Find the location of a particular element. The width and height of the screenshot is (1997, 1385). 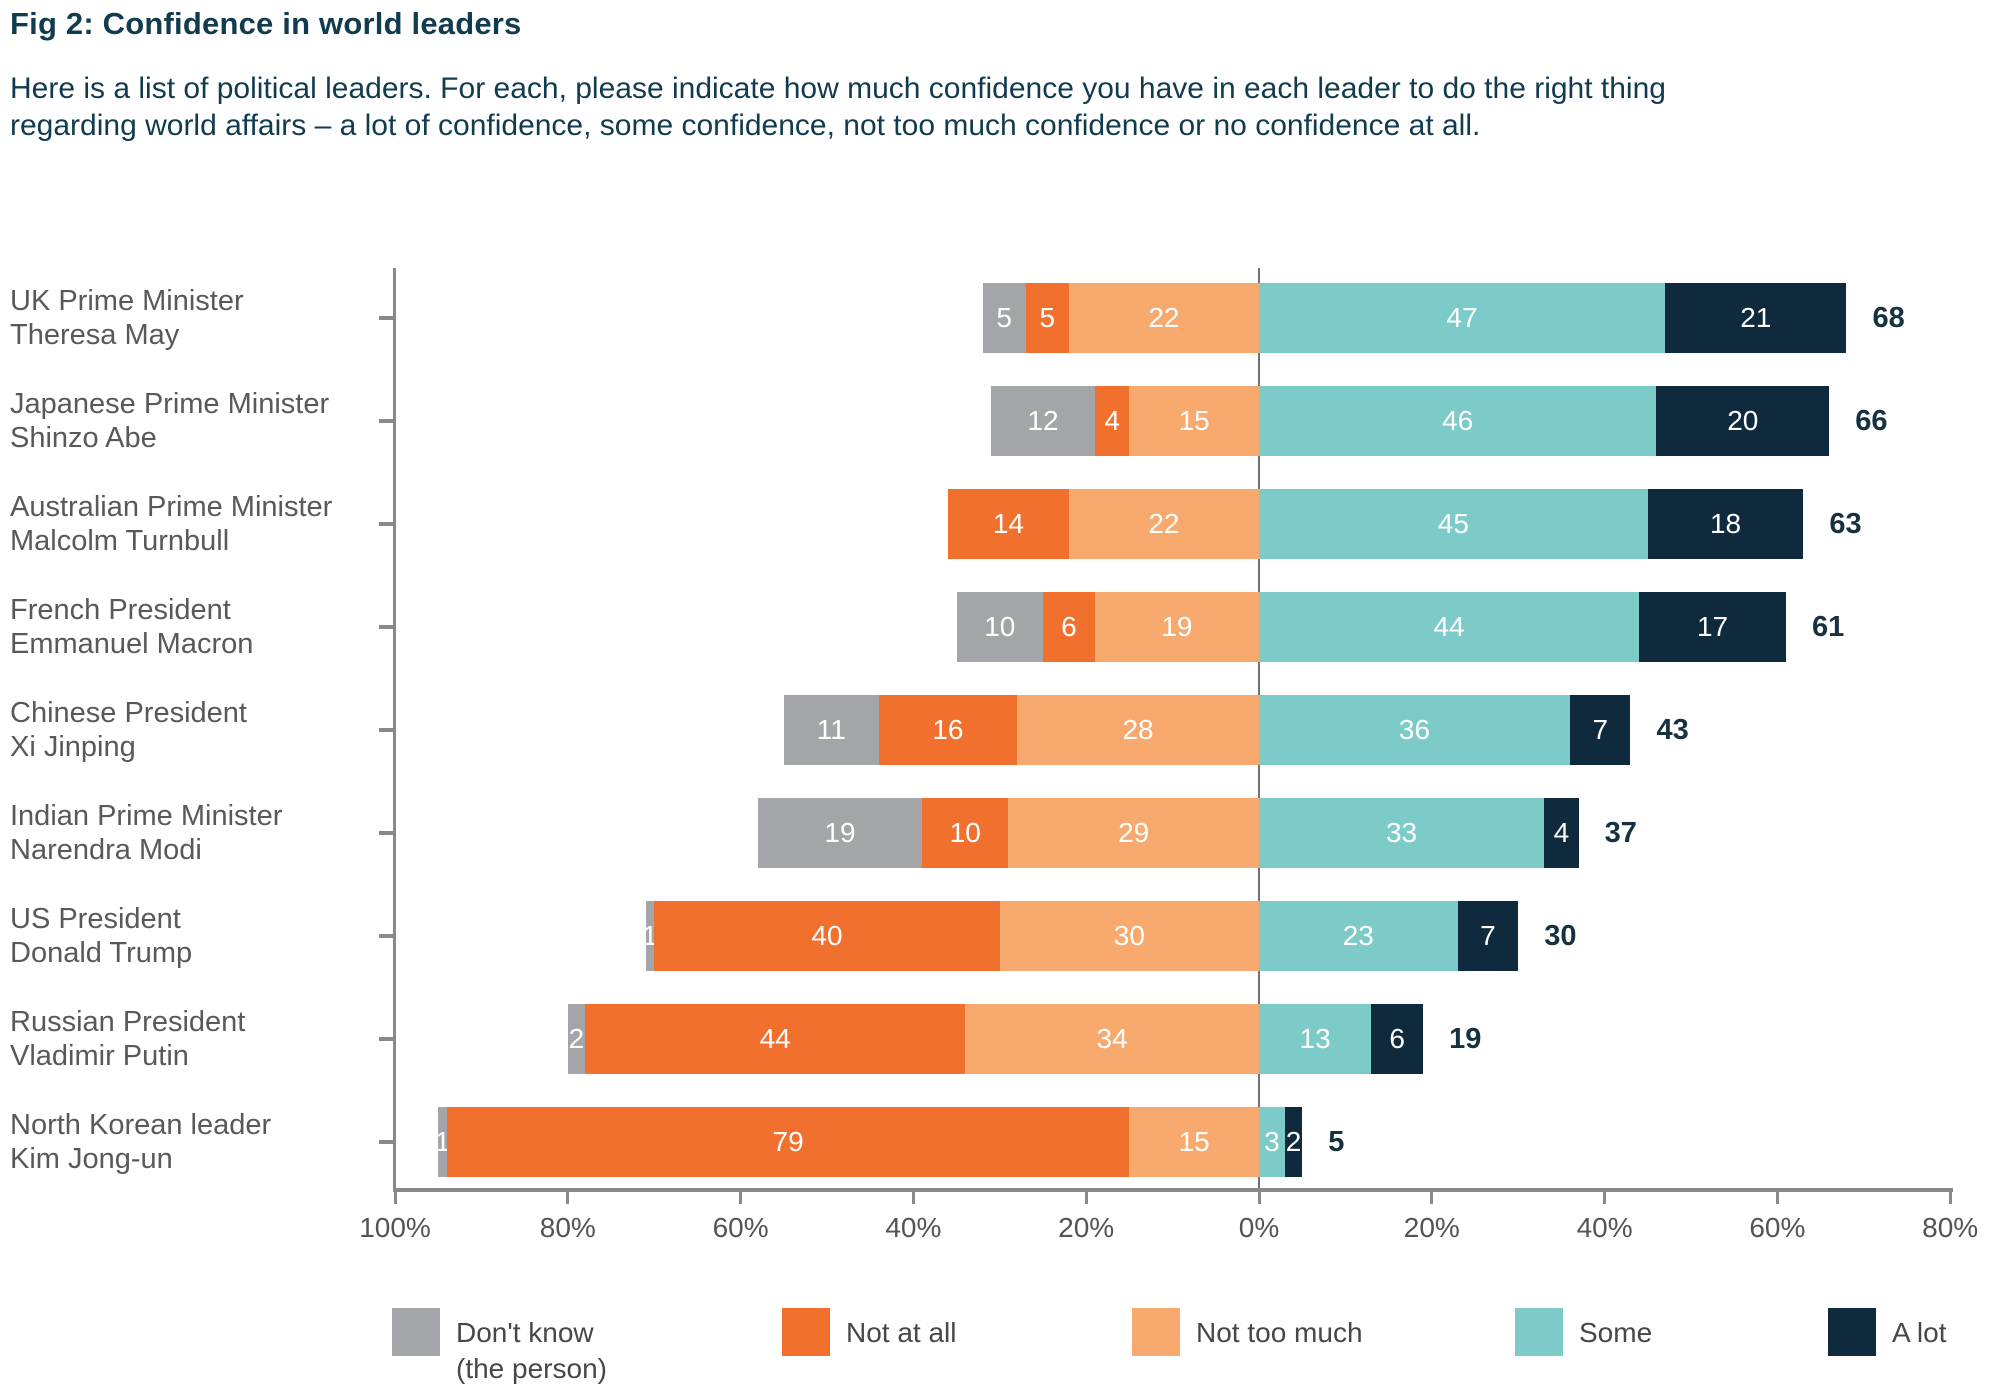

bar-row: 2 44 34 13 6 is located at coordinates (995, 1039).